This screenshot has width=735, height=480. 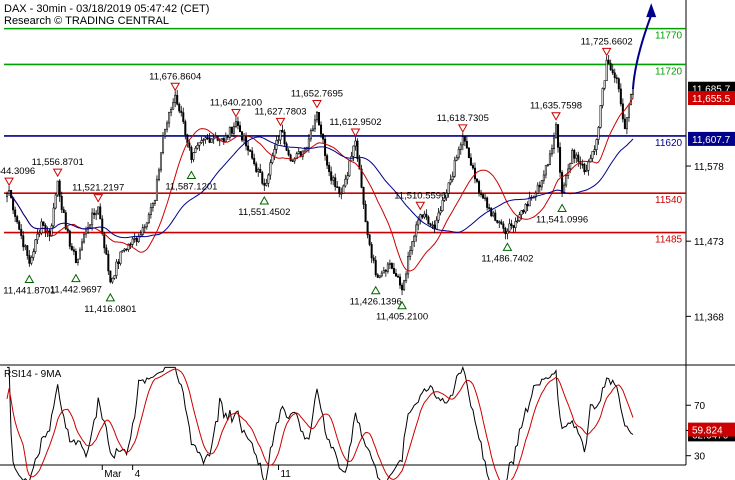 What do you see at coordinates (607, 41) in the screenshot?
I see `pivot-label: 11,725.6602` at bounding box center [607, 41].